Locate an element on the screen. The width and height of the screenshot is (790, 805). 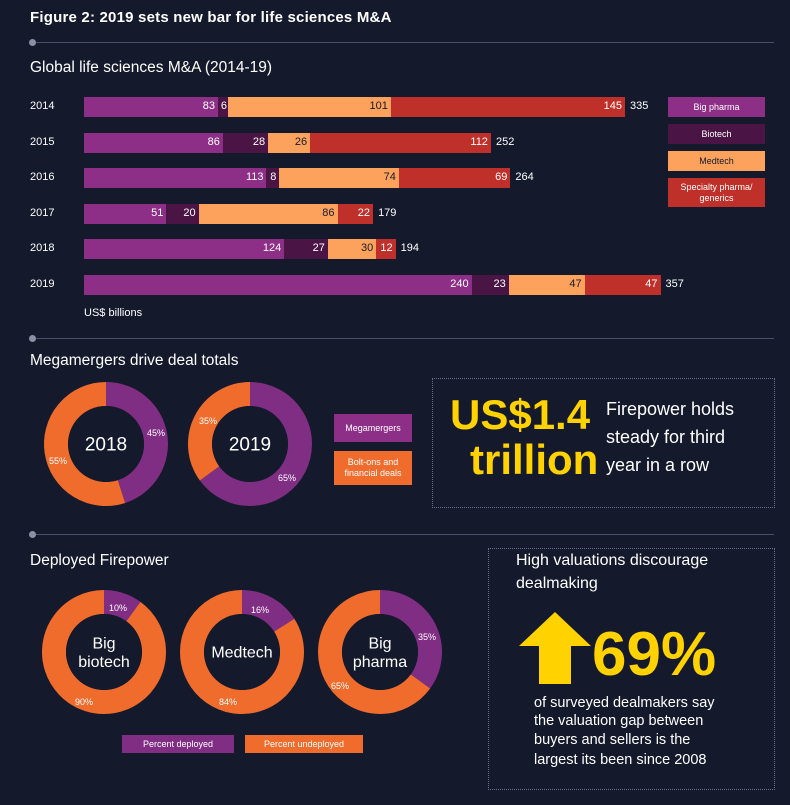
bar-value-label: 112 is located at coordinates (479, 142).